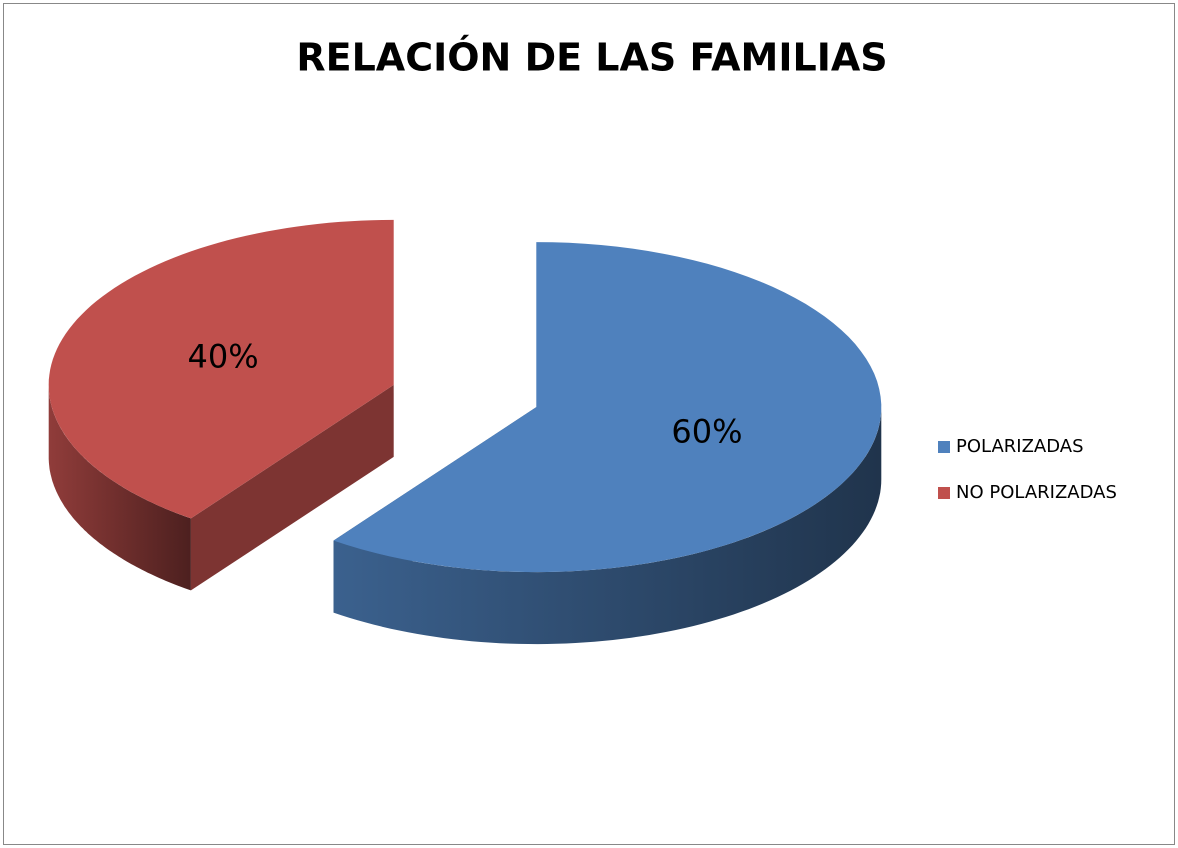 This screenshot has width=1178, height=848. Describe the element at coordinates (1036, 492) in the screenshot. I see `legend-label: NO POLARIZADAS` at that location.